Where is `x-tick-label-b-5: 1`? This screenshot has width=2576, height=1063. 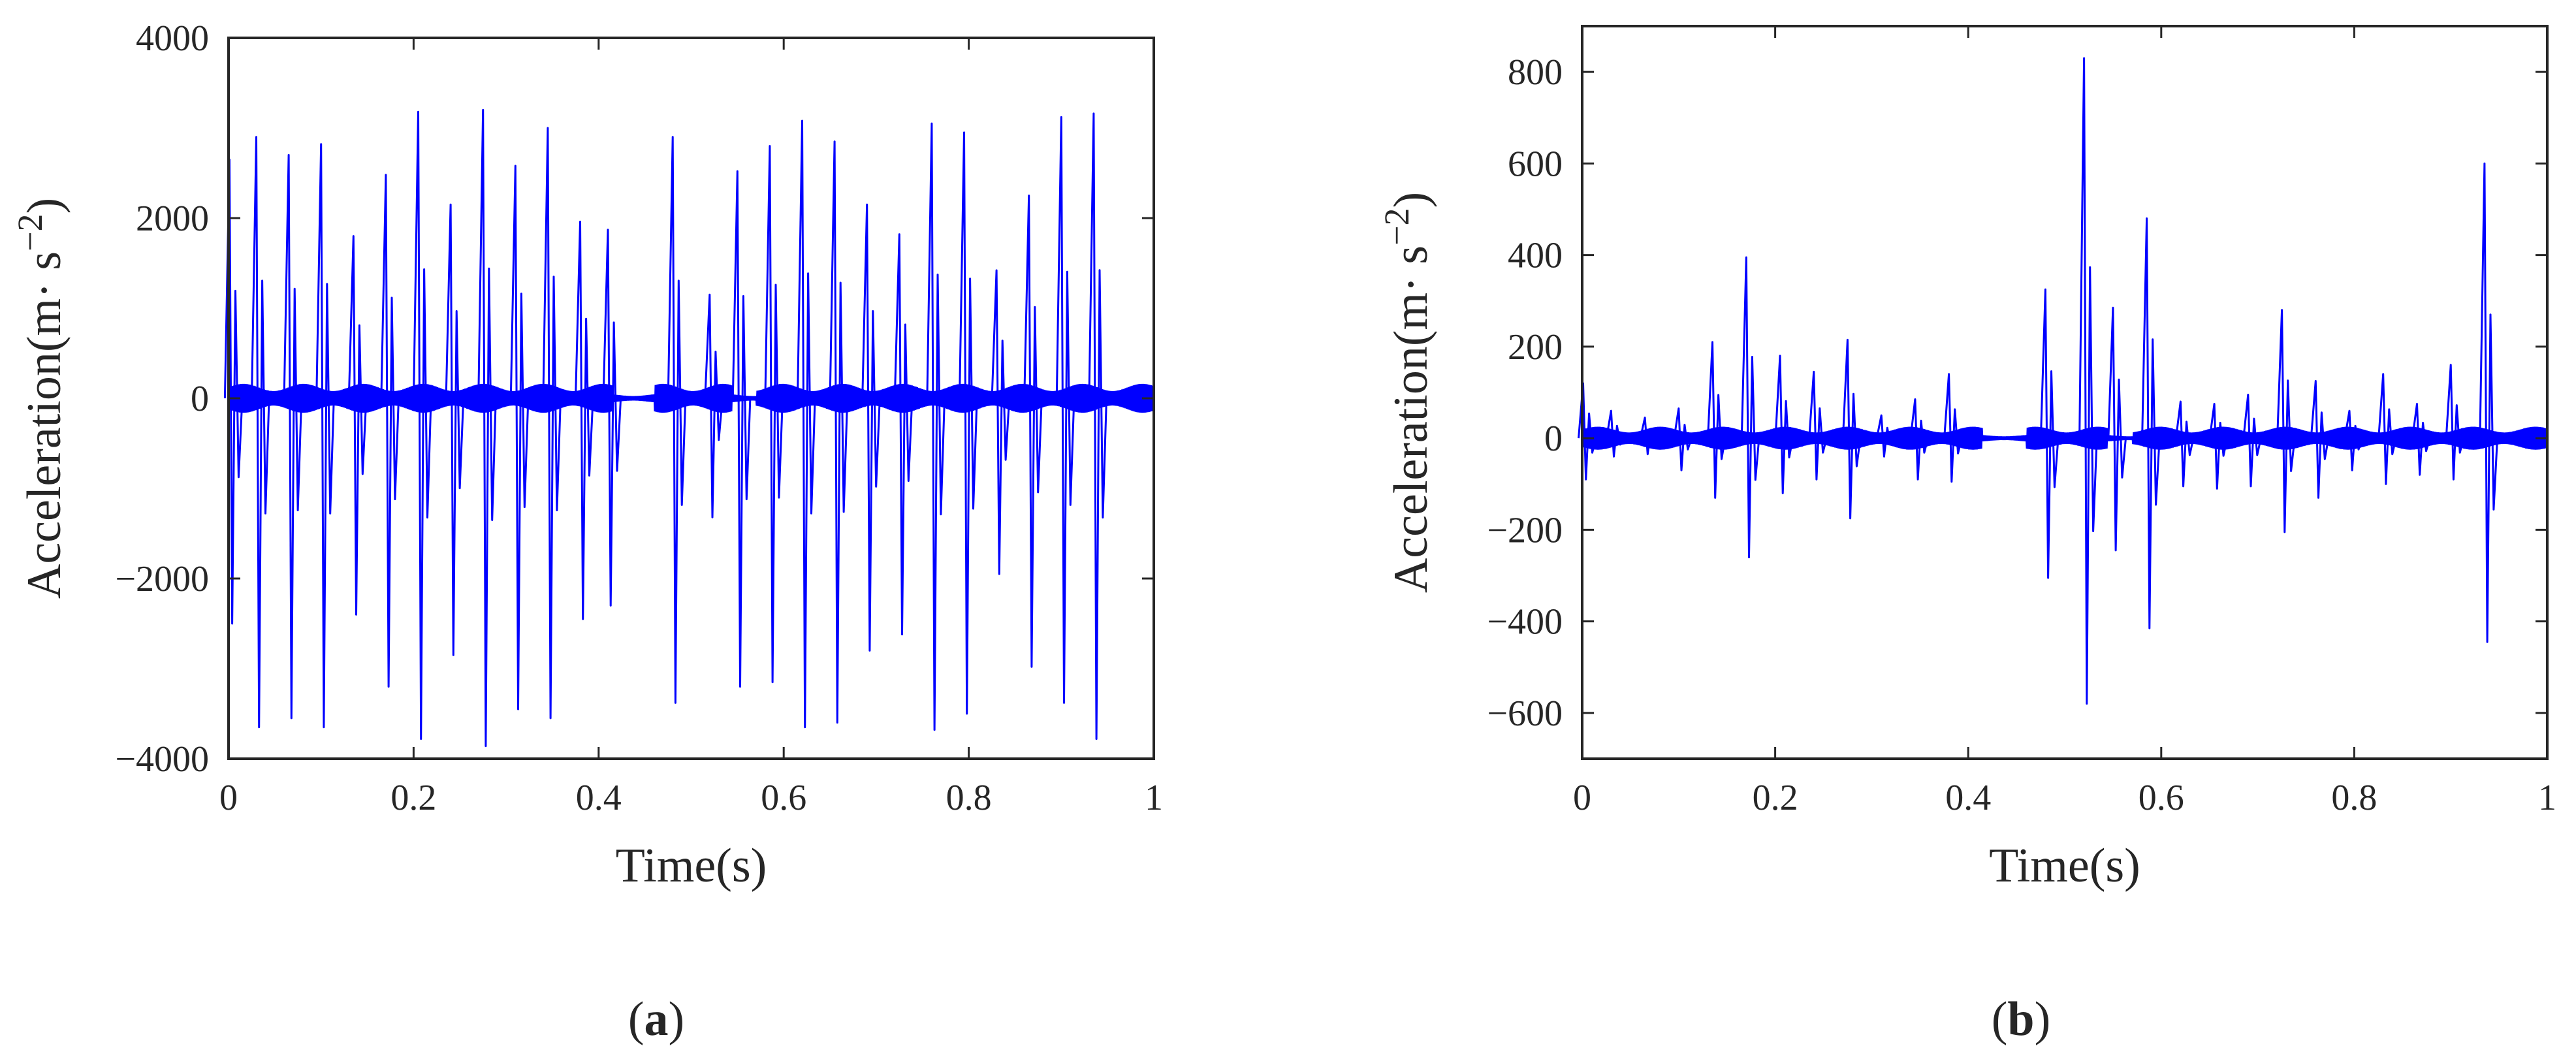 x-tick-label-b-5: 1 is located at coordinates (2547, 798).